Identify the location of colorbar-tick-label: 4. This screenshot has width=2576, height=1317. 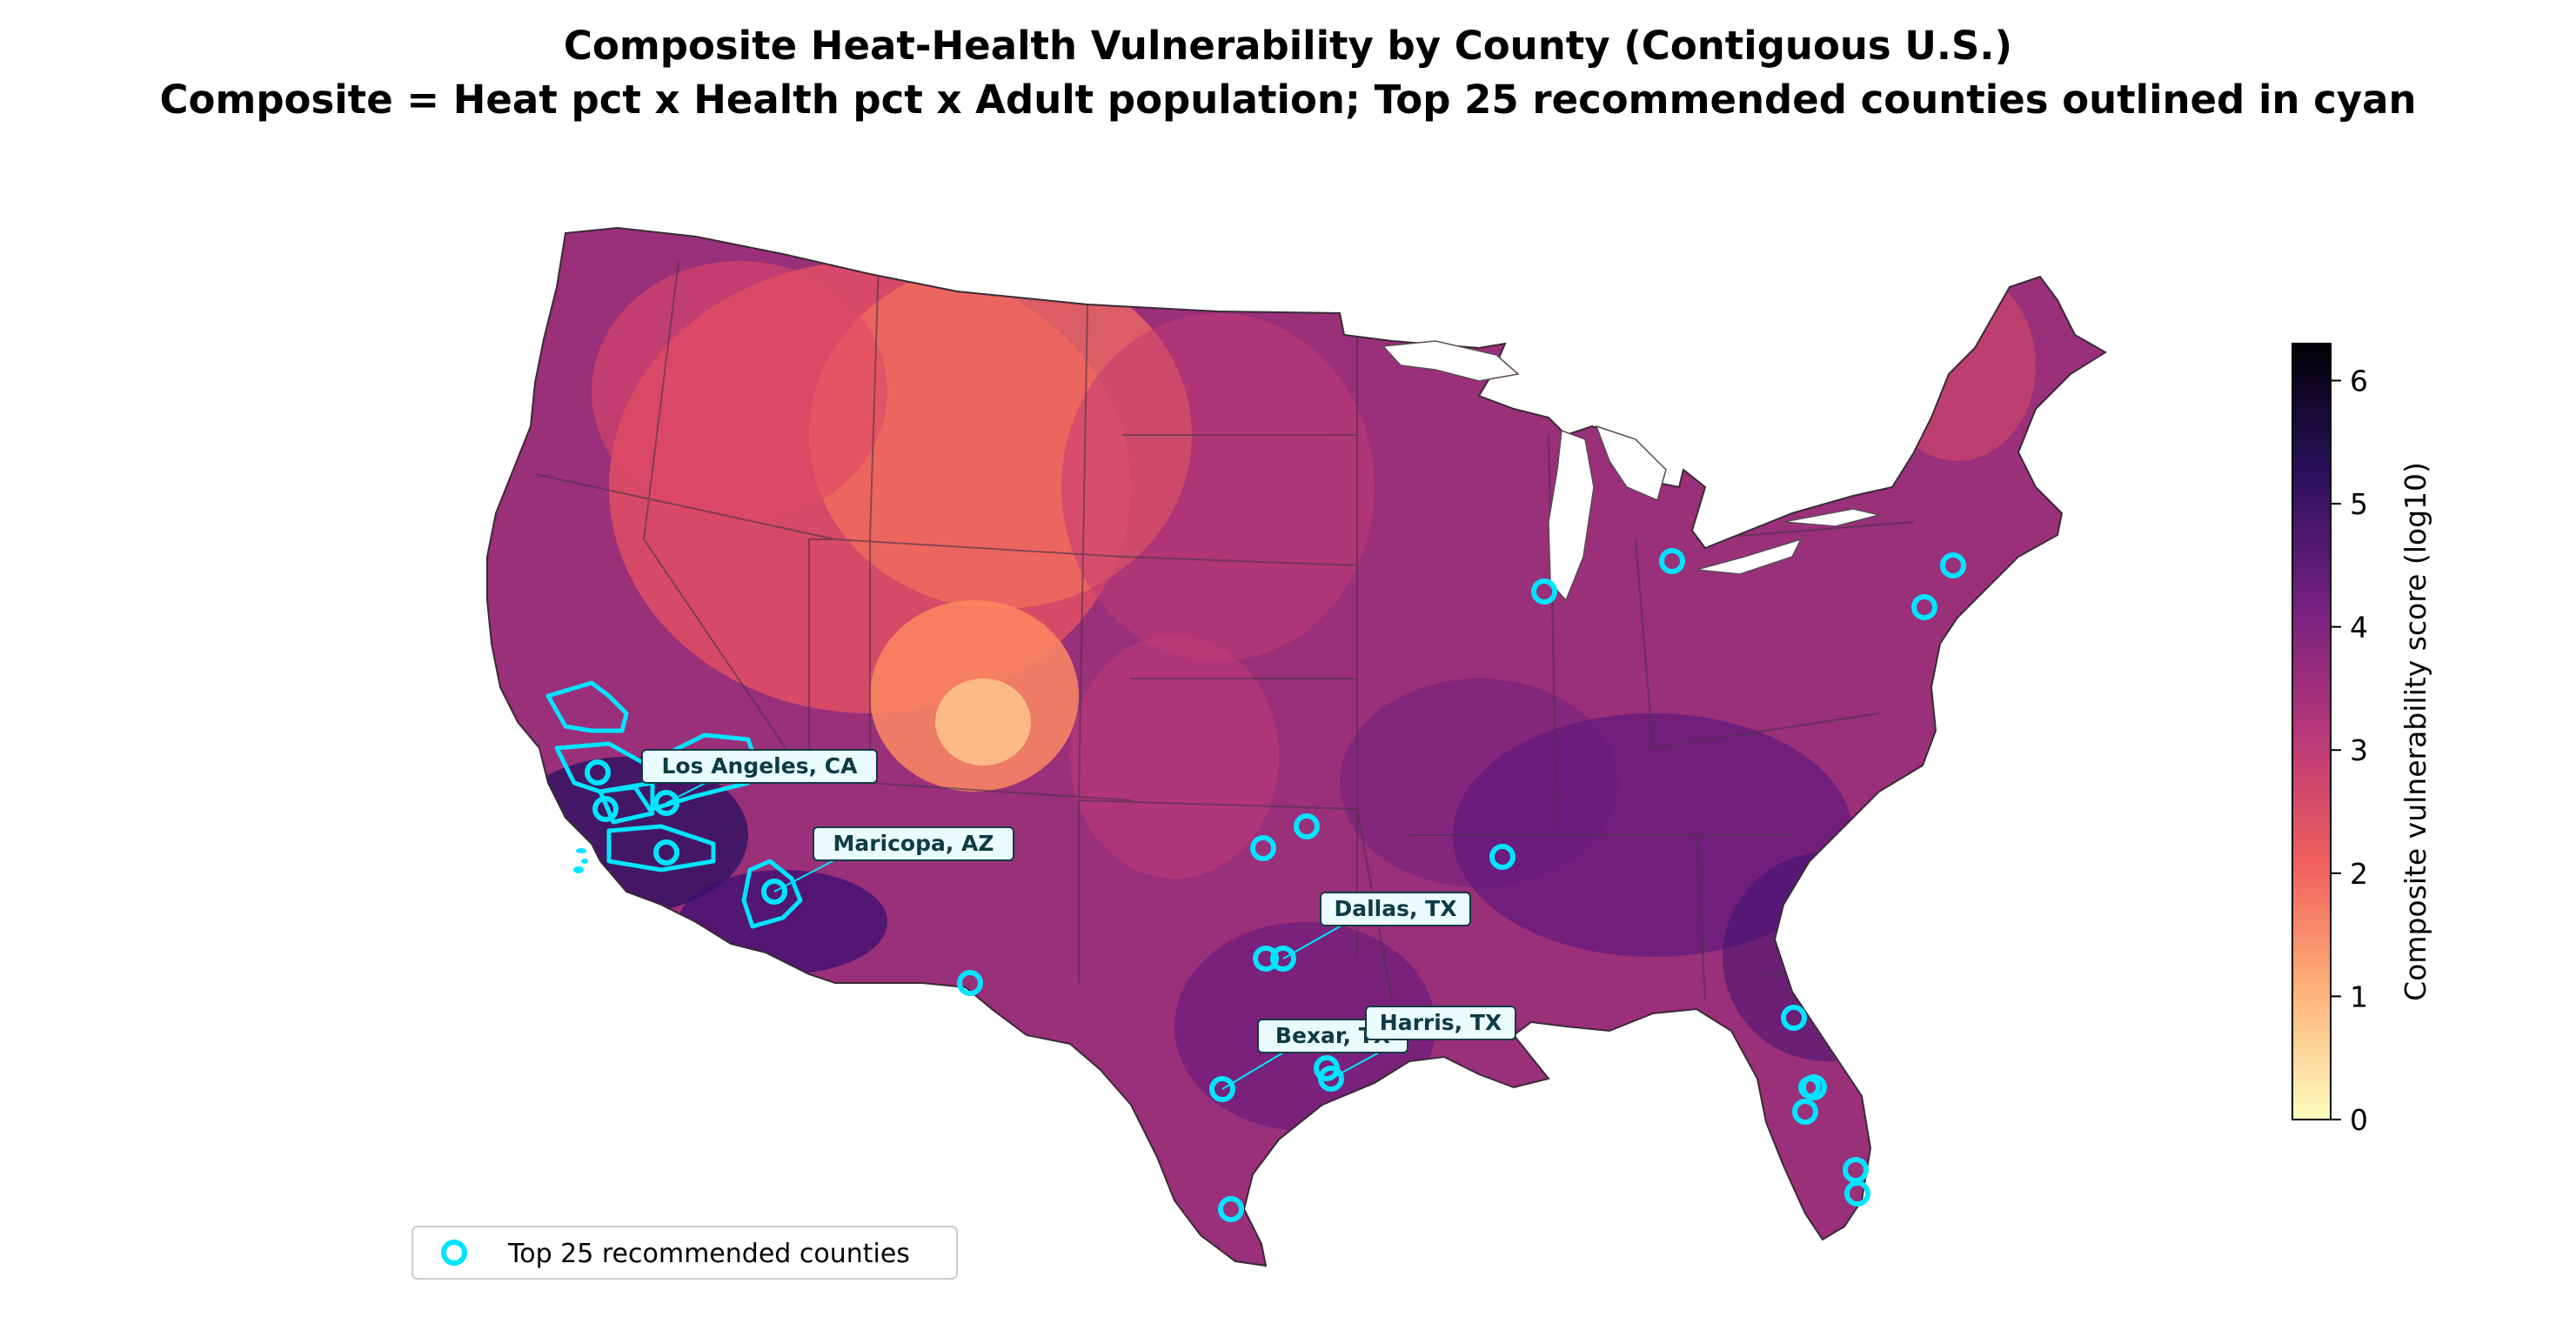
(2359, 628).